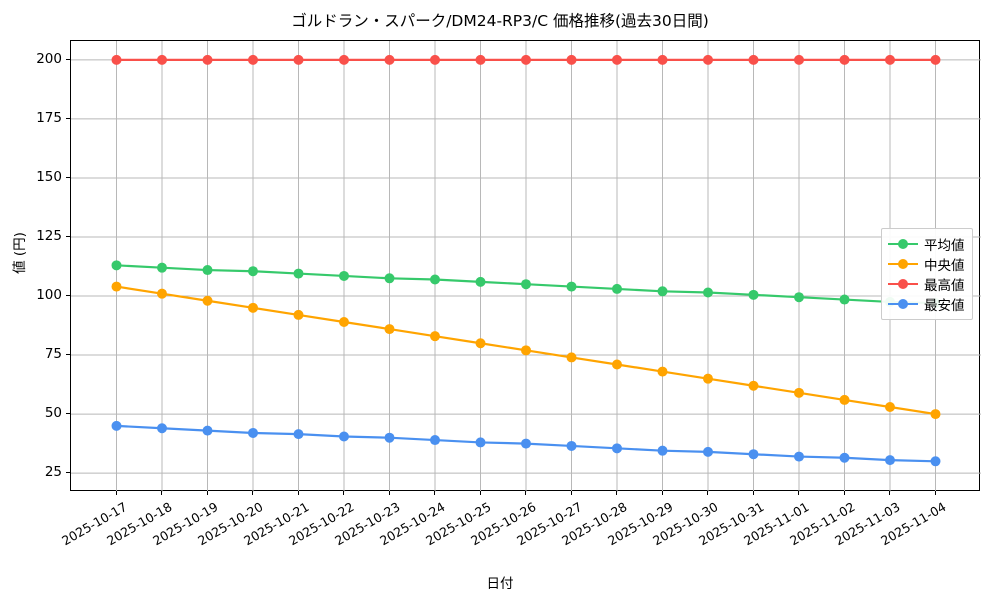 The height and width of the screenshot is (600, 1000). I want to click on legend-item-最高値: 最高値, so click(926, 284).